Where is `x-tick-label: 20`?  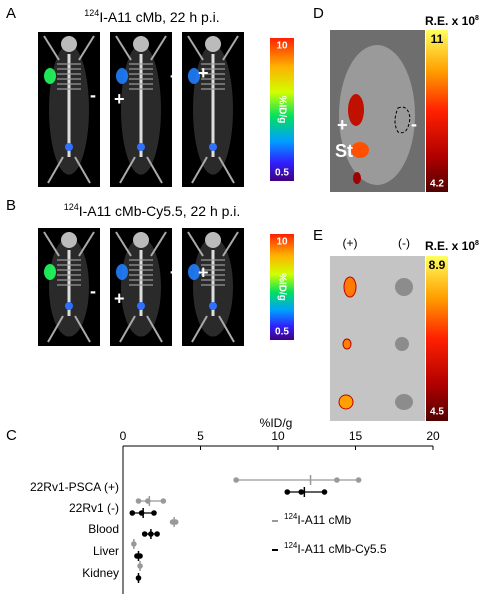
x-tick-label: 20 is located at coordinates (433, 436).